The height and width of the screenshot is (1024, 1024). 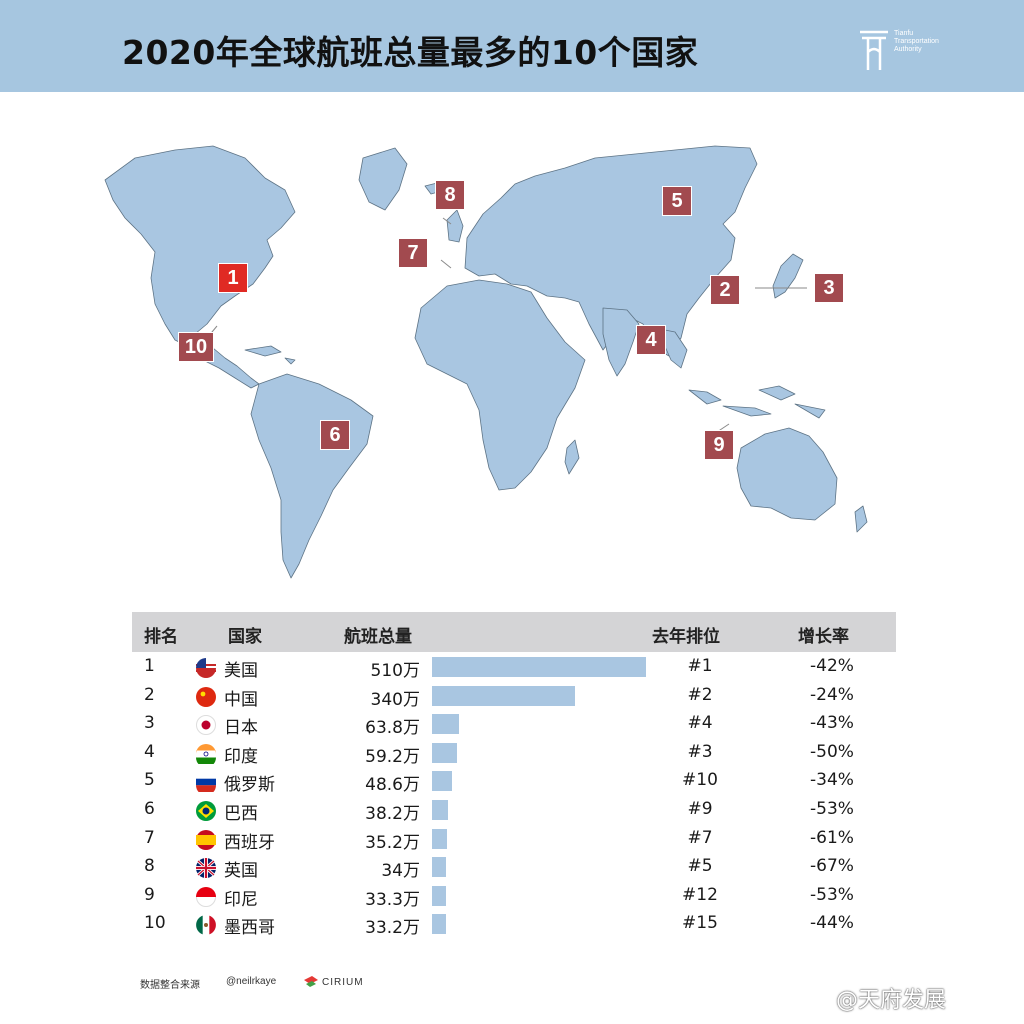 What do you see at coordinates (400, 871) in the screenshot?
I see `flights-cell: 34万` at bounding box center [400, 871].